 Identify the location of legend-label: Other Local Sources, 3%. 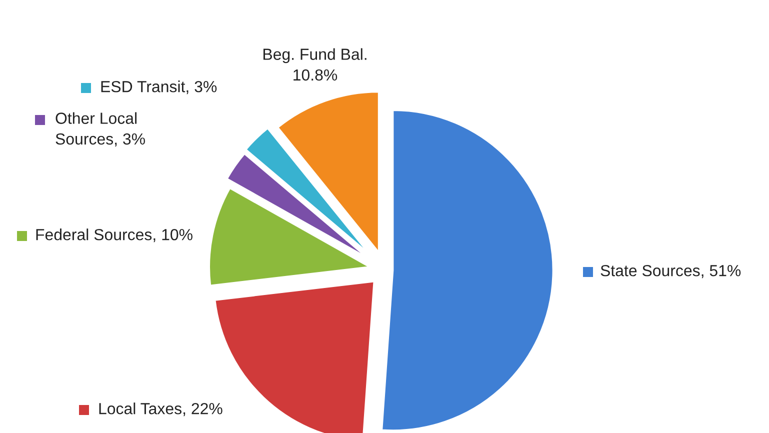
(100, 129).